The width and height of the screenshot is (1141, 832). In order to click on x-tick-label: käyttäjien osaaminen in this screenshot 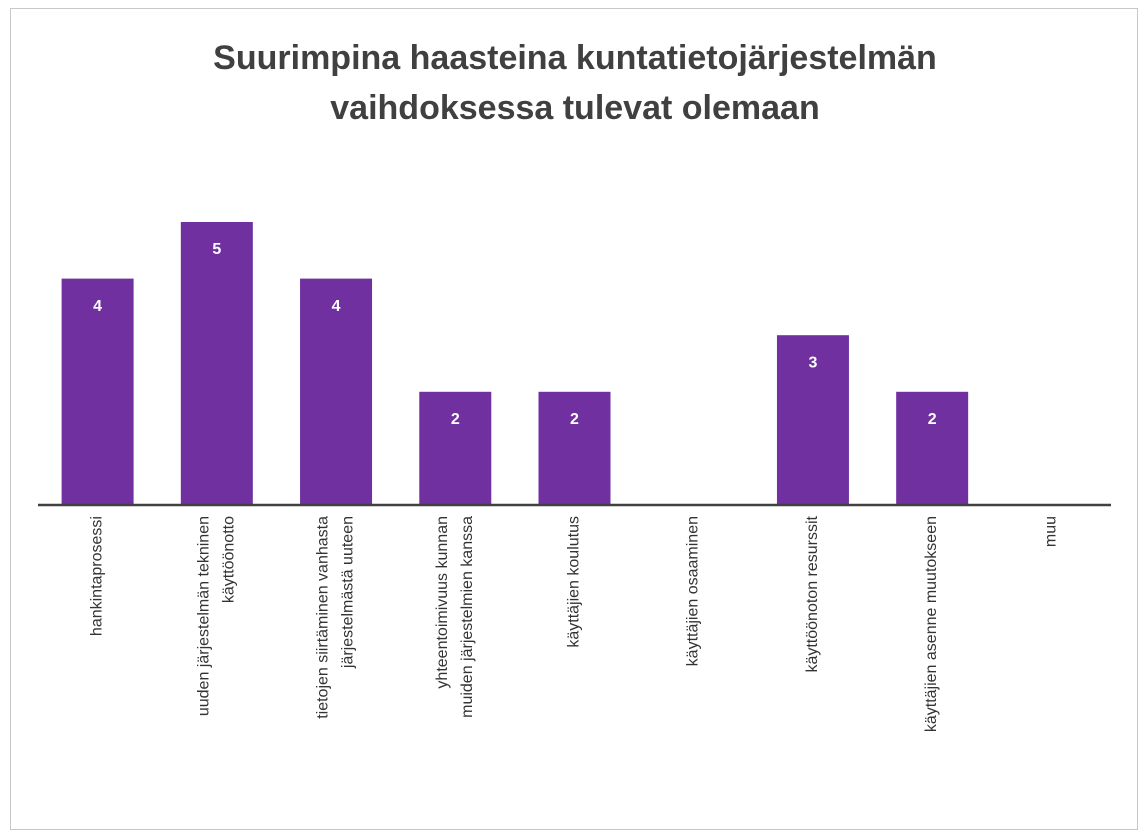, I will do `click(693, 591)`.